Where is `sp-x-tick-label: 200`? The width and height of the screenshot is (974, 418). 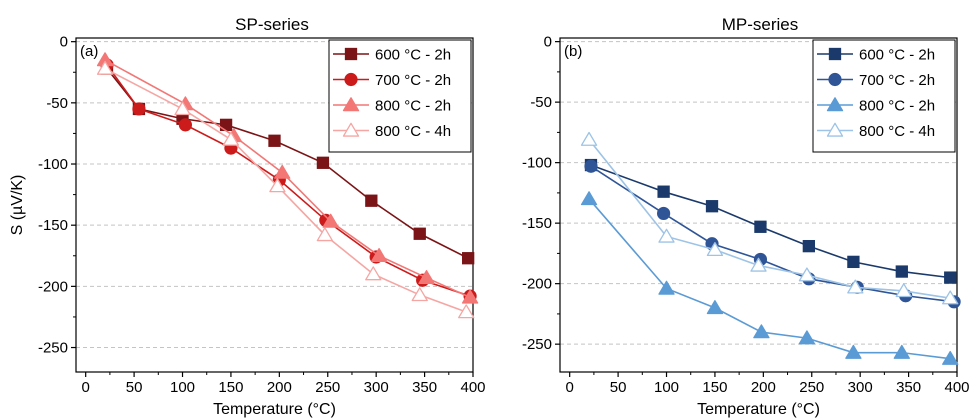 sp-x-tick-label: 200 is located at coordinates (279, 387).